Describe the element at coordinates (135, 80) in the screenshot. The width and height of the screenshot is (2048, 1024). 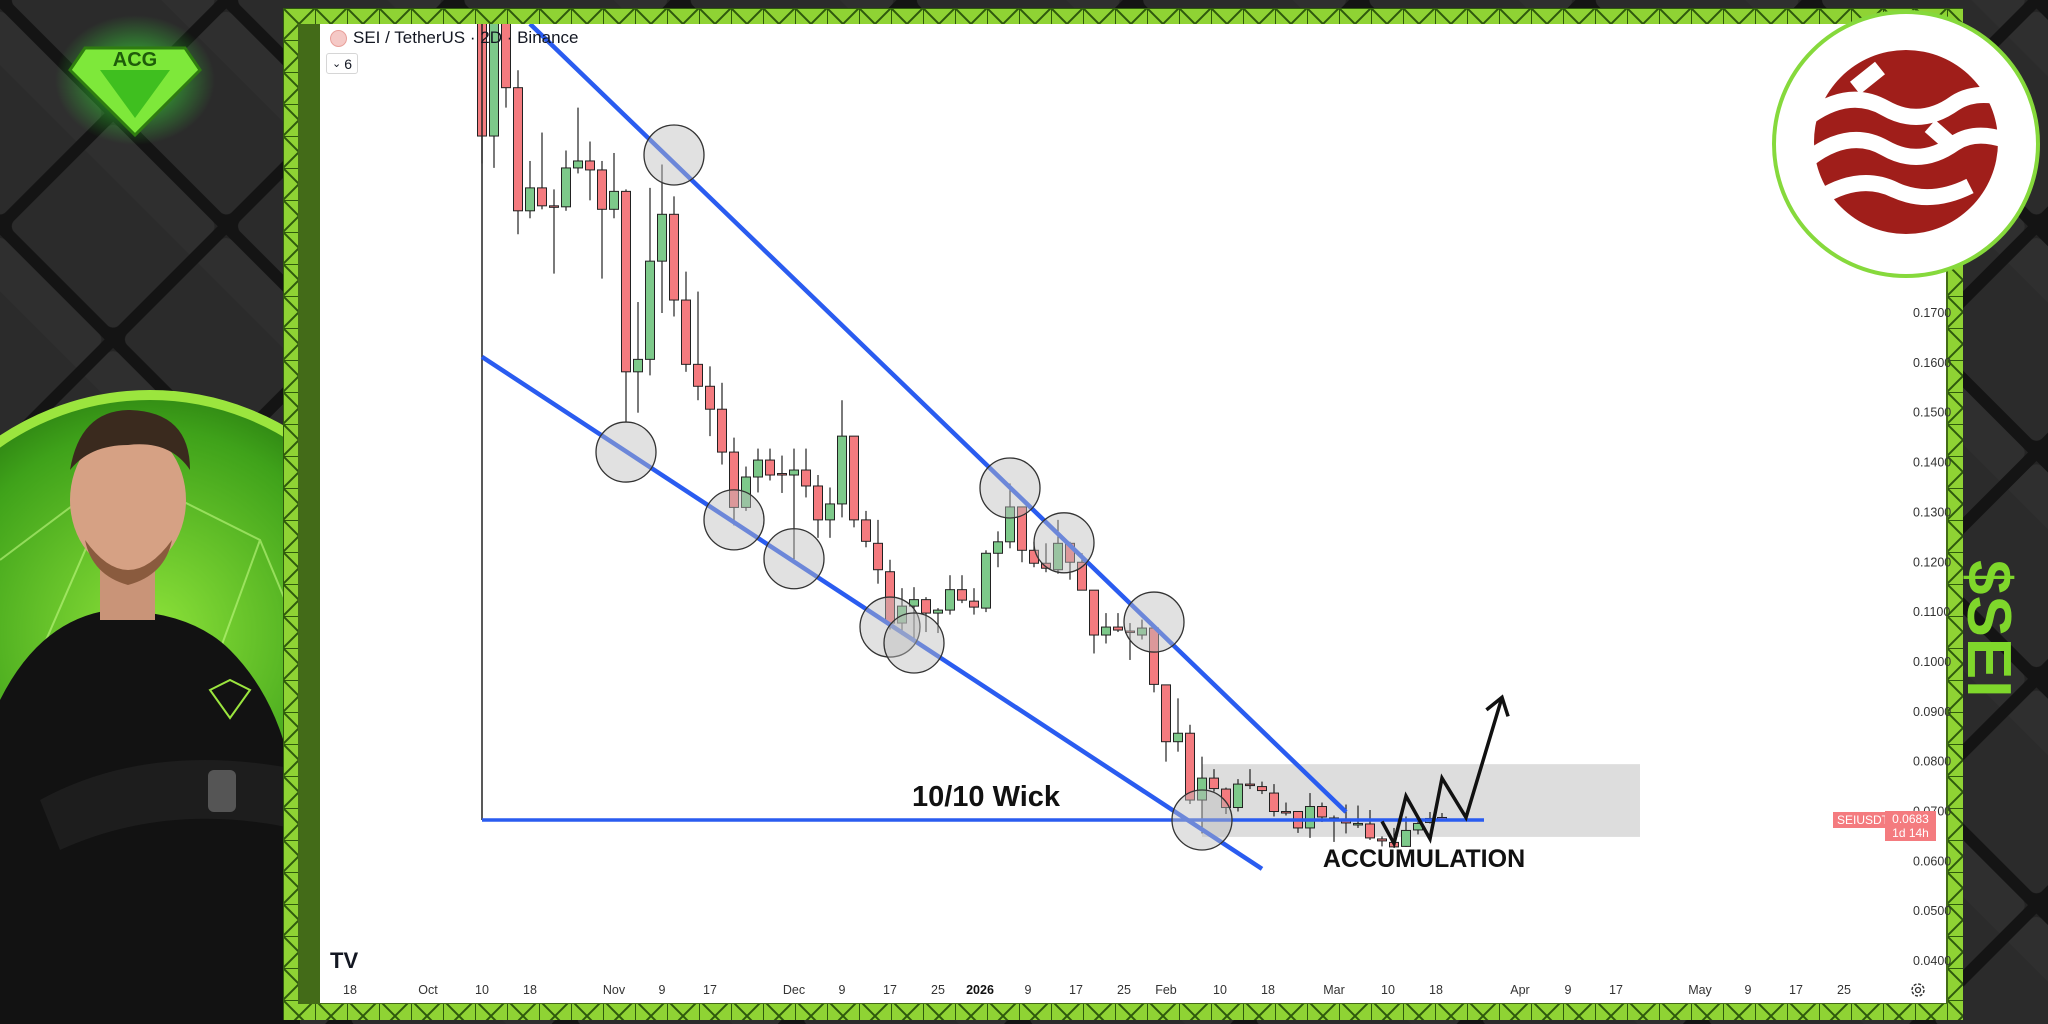
I see `acg-diamond-logo: ACG` at that location.